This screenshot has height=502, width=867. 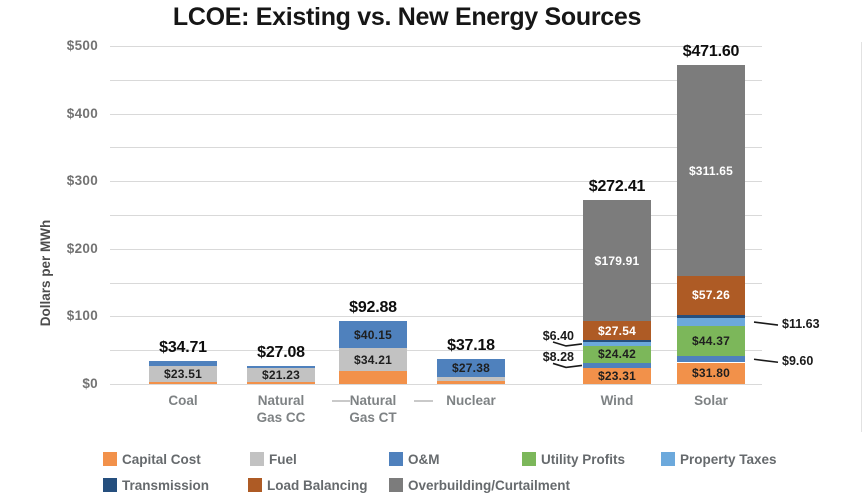 What do you see at coordinates (317, 485) in the screenshot?
I see `legend-label: Load Balancing` at bounding box center [317, 485].